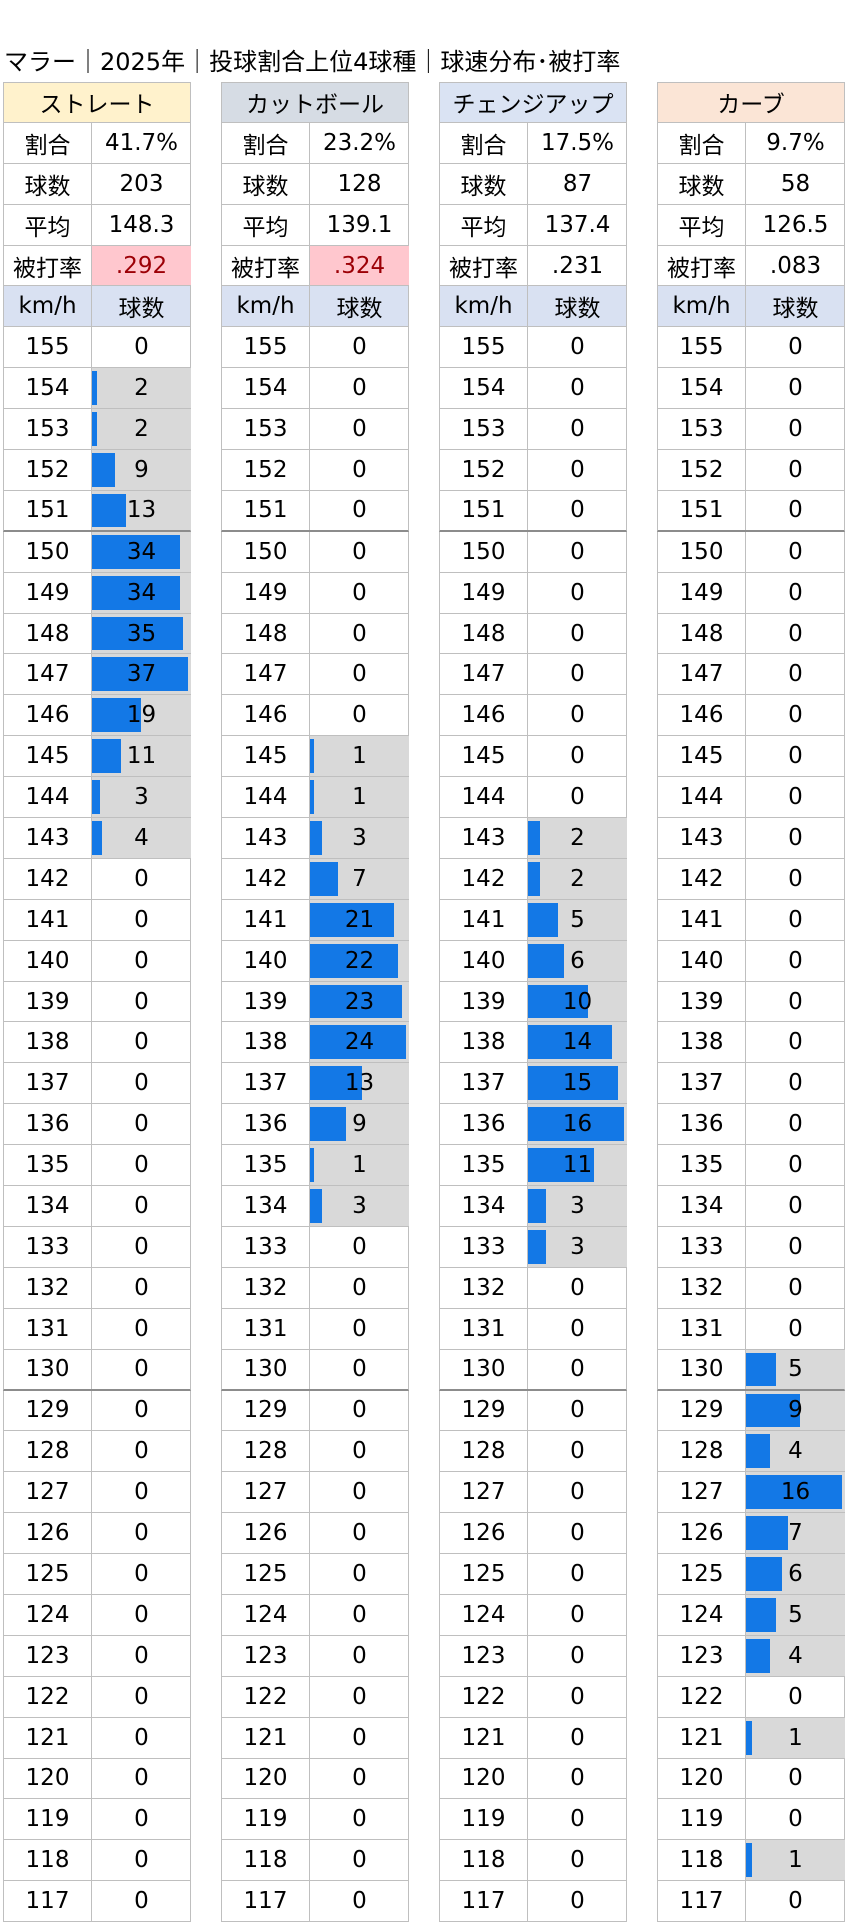 Image resolution: width=846 pixels, height=1922 pixels. I want to click on speed-value: 123, so click(484, 1655).